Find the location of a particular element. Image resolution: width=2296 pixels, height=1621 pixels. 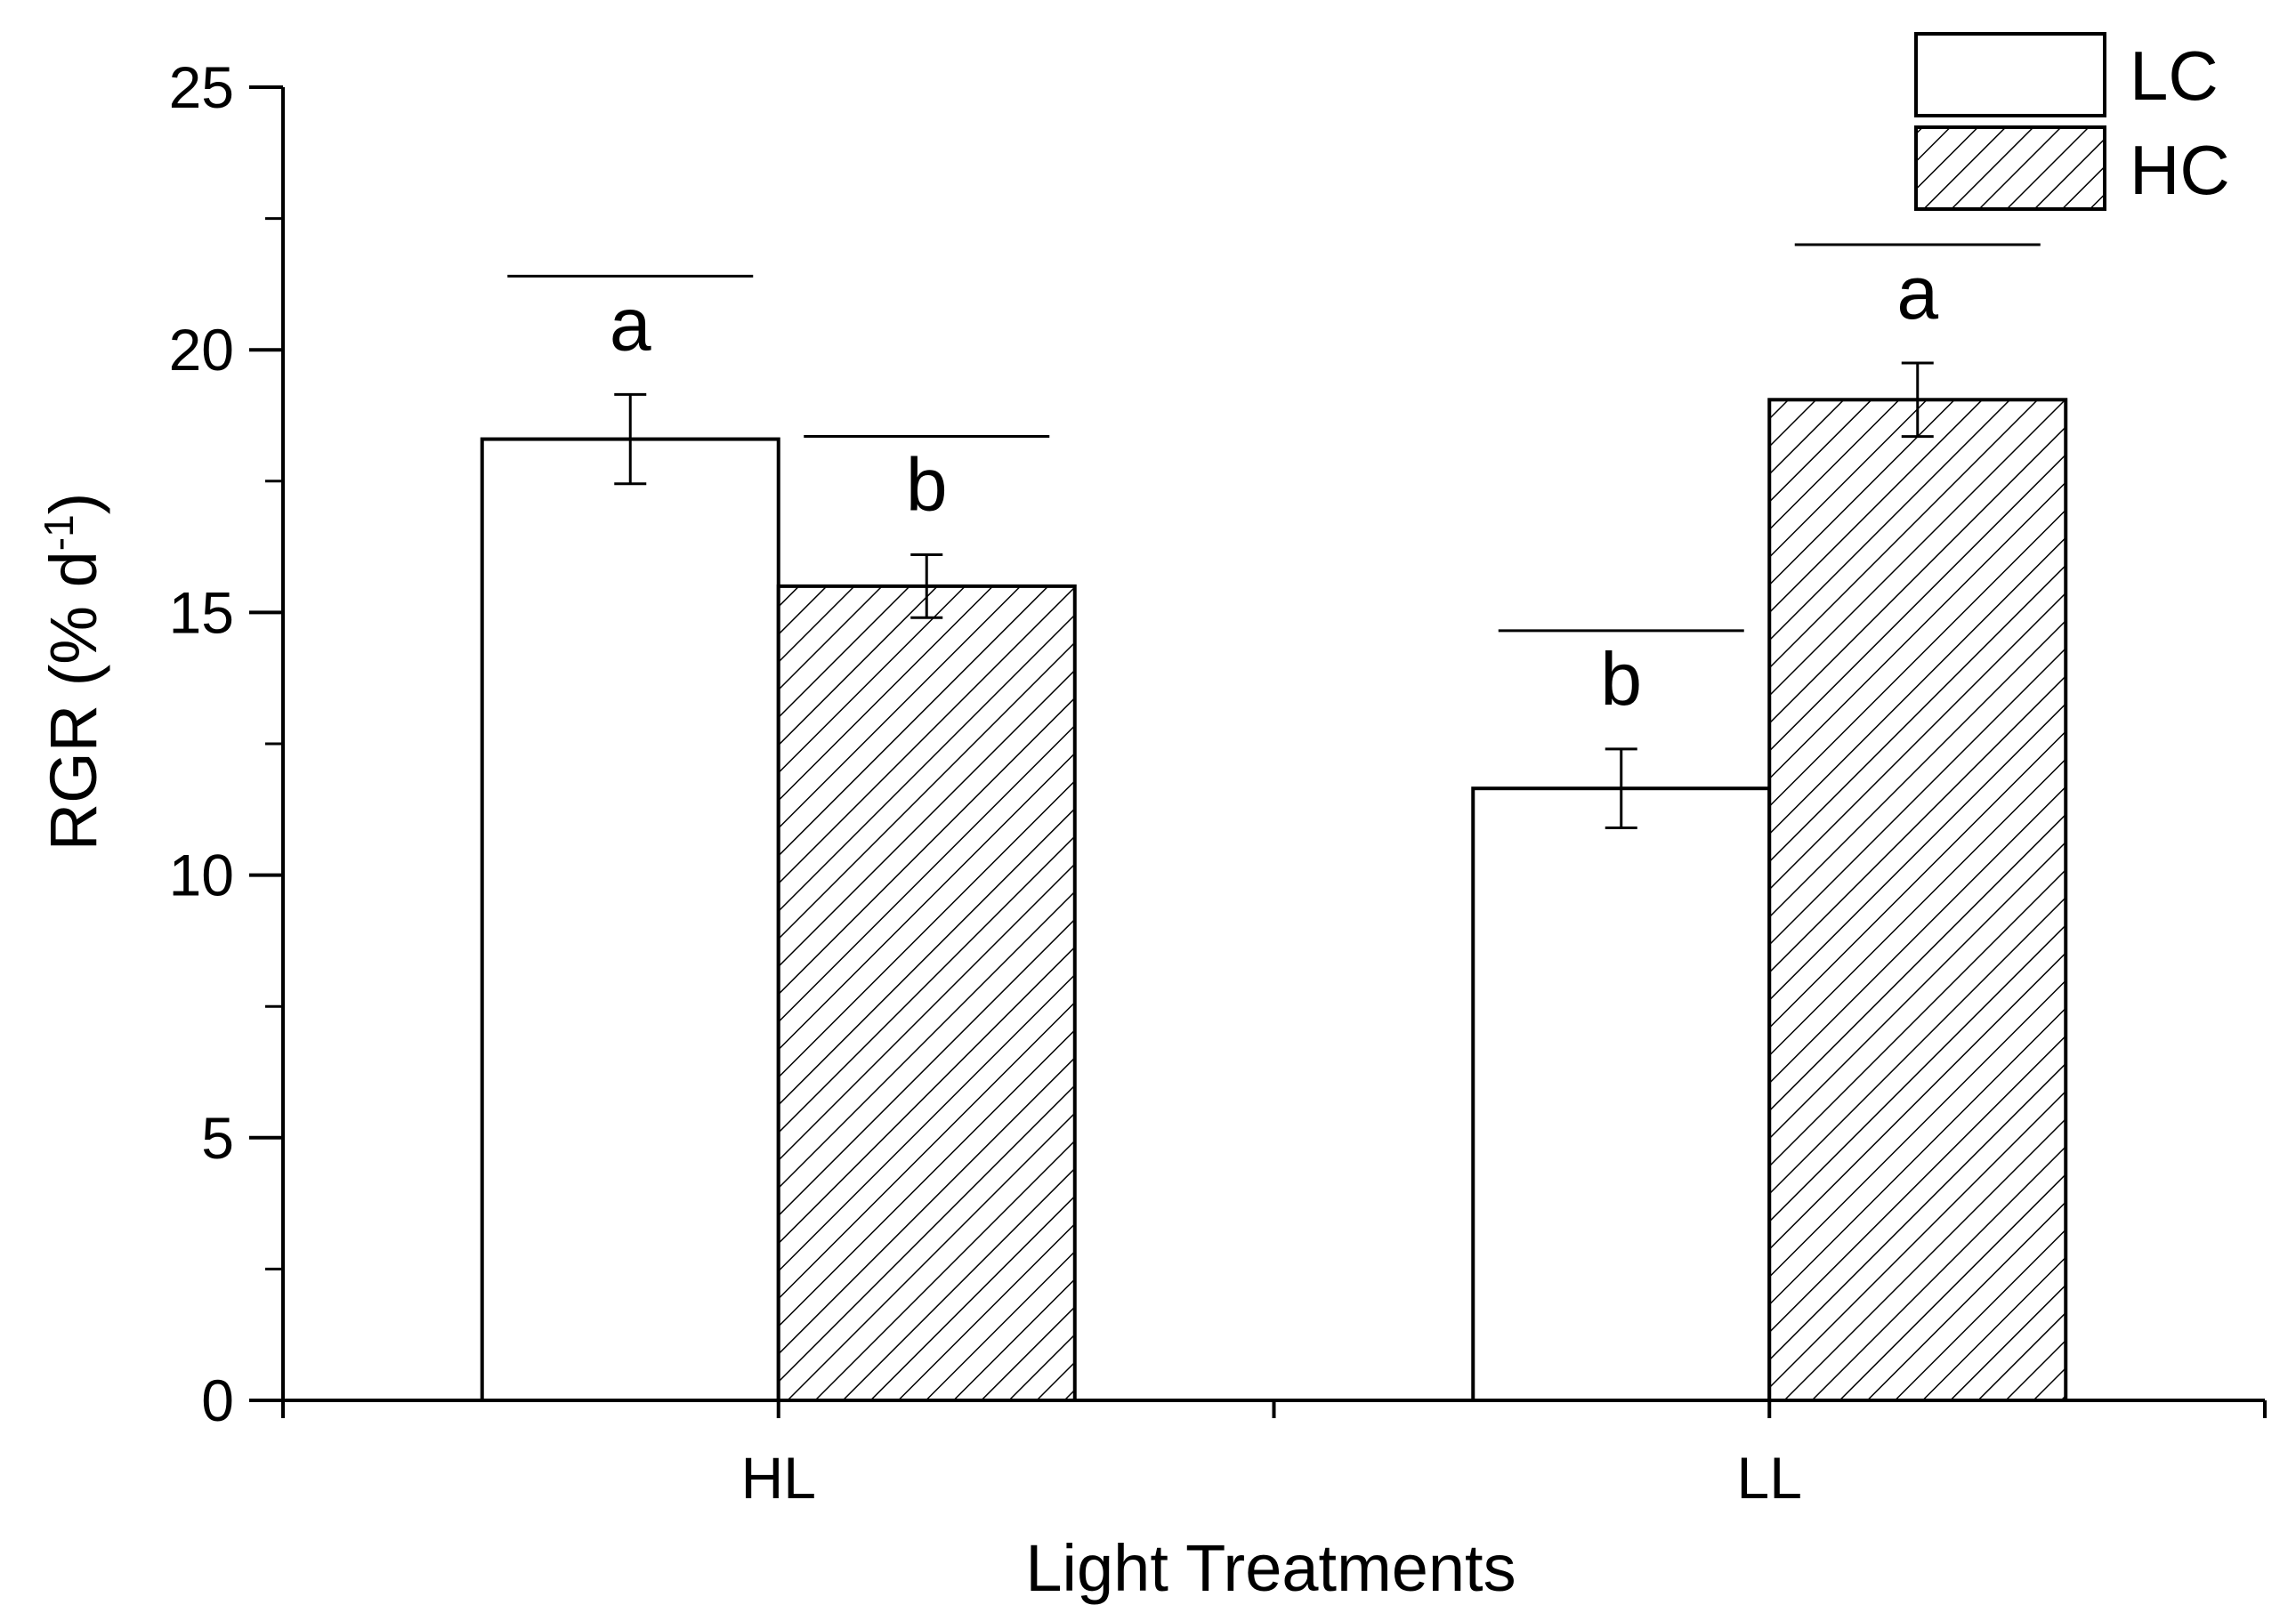

significance-letter-lc-ll: b is located at coordinates (1621, 679).